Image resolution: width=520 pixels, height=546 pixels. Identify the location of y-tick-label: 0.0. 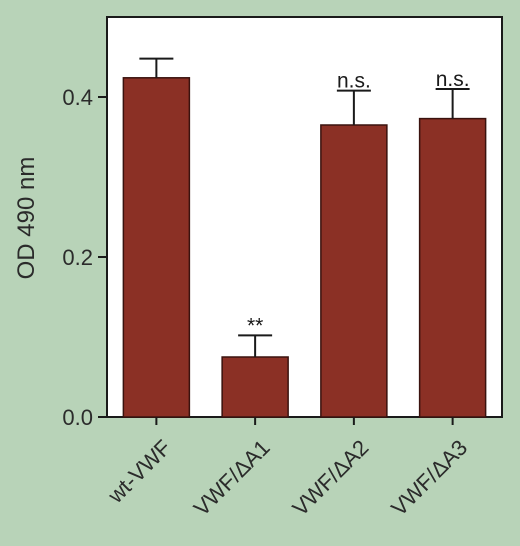
(77, 417).